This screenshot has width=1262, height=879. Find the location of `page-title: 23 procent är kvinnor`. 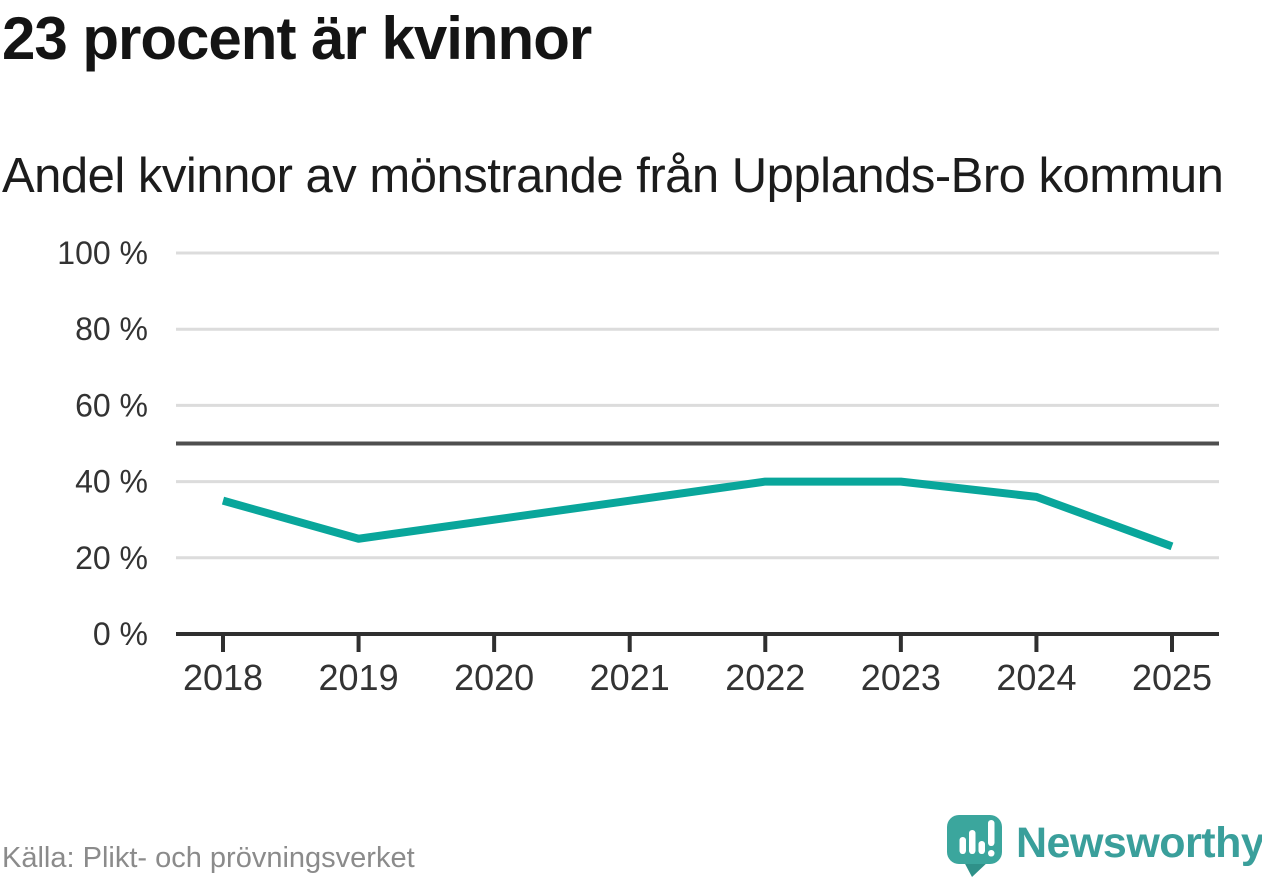

page-title: 23 procent är kvinnor is located at coordinates (297, 38).